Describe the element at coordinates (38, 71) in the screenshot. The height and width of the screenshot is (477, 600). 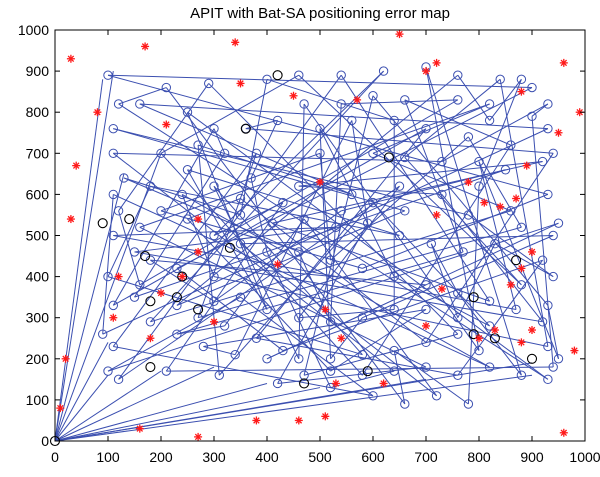
I see `y-tick-label: 900` at that location.